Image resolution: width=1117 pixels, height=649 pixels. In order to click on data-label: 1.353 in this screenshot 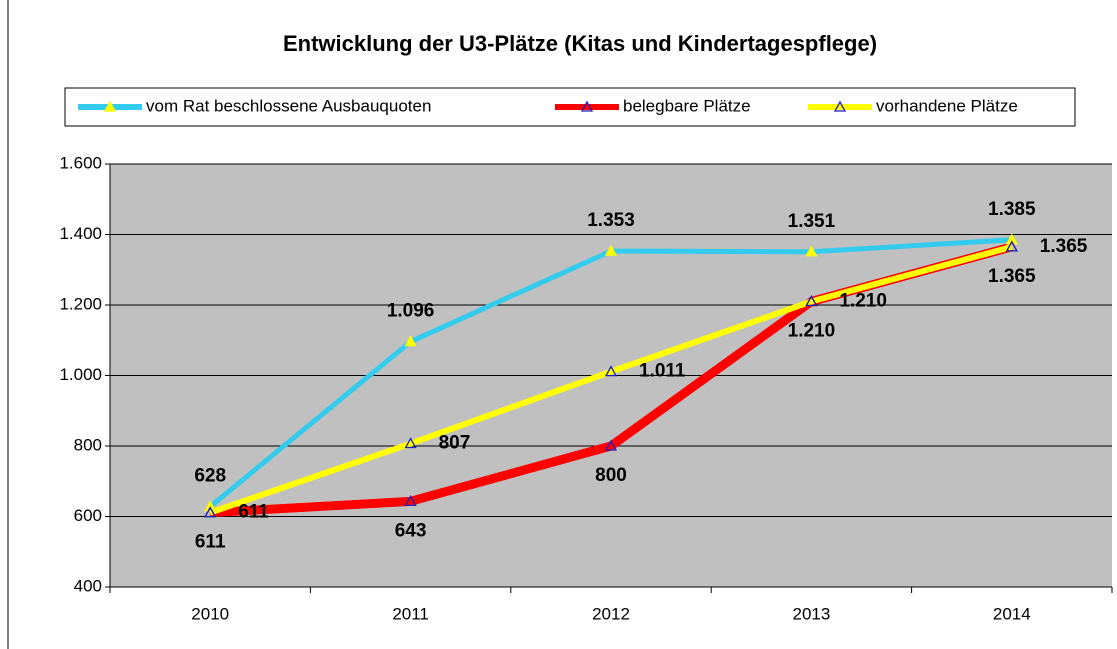, I will do `click(611, 220)`.